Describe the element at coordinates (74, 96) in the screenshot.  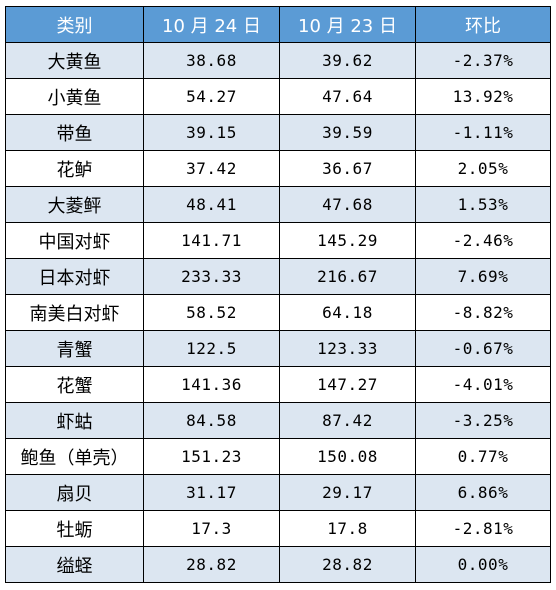
I see `cell-category: 小黄鱼` at that location.